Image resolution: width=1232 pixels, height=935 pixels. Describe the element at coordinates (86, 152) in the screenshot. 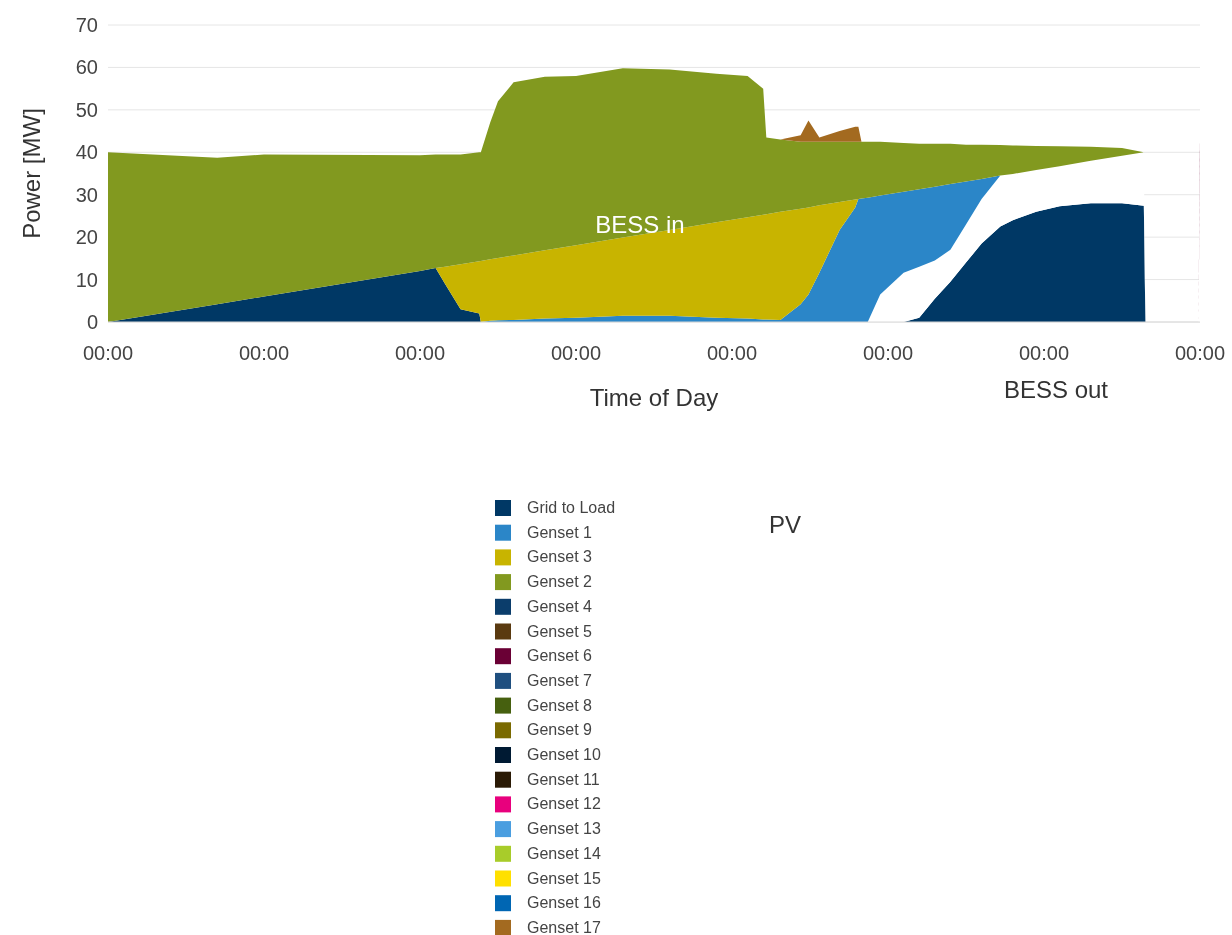

I see `y-tick-label: 40` at that location.